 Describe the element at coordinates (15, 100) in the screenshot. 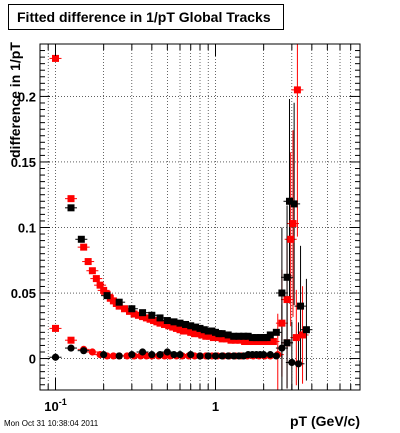

I see `y-axis-label: difference in 1/pT` at that location.